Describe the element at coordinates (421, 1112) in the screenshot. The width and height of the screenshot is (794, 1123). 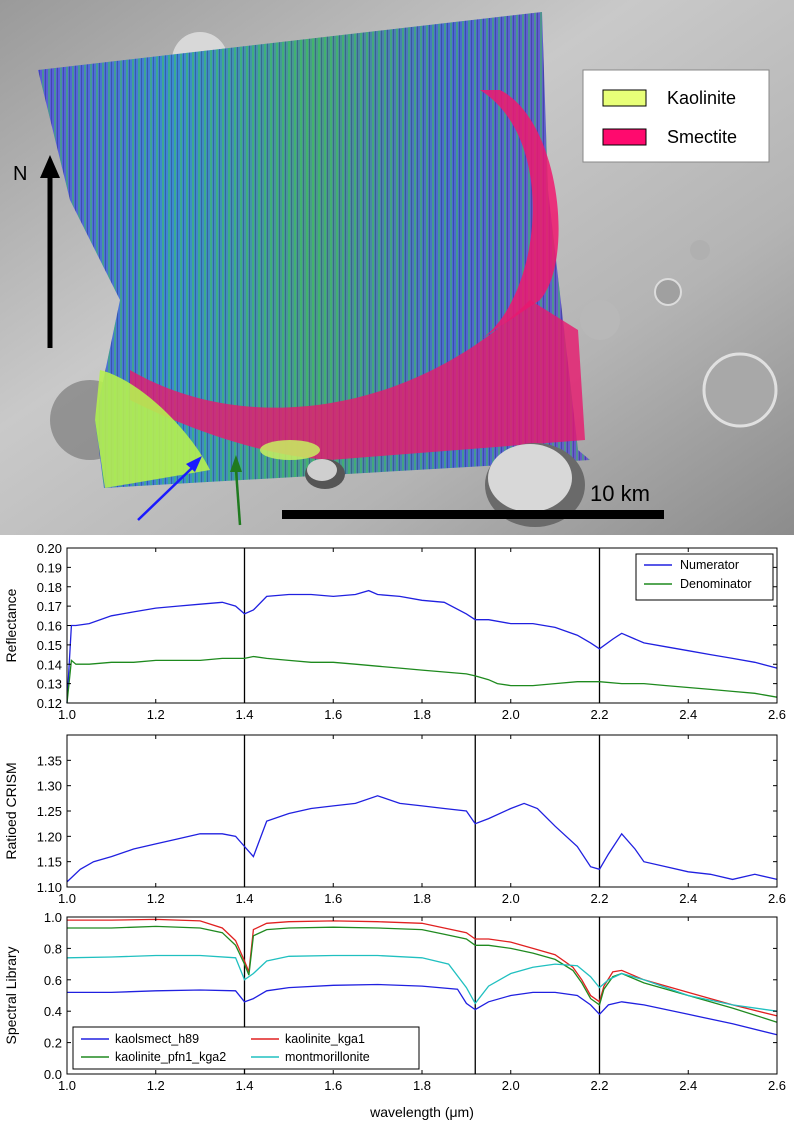
I see `x-axis-label: wavelength (μm)` at that location.